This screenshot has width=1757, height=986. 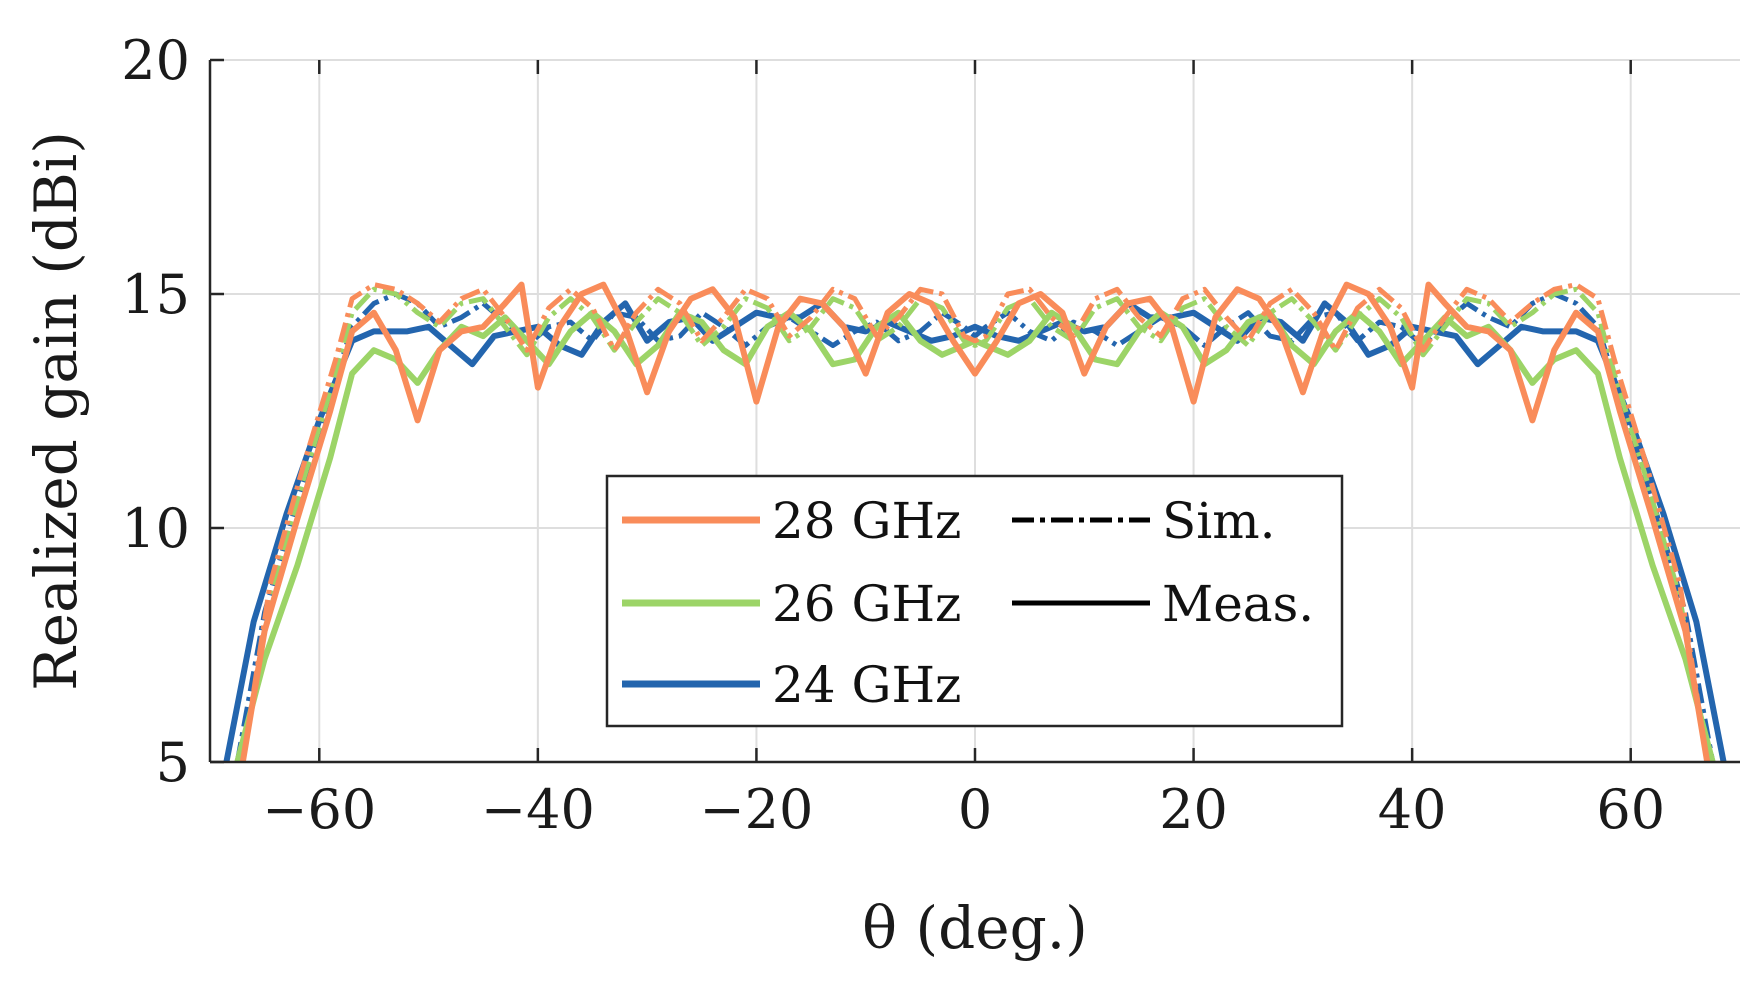 What do you see at coordinates (866, 521) in the screenshot?
I see `legend-label-28ghz: 28 GHz` at bounding box center [866, 521].